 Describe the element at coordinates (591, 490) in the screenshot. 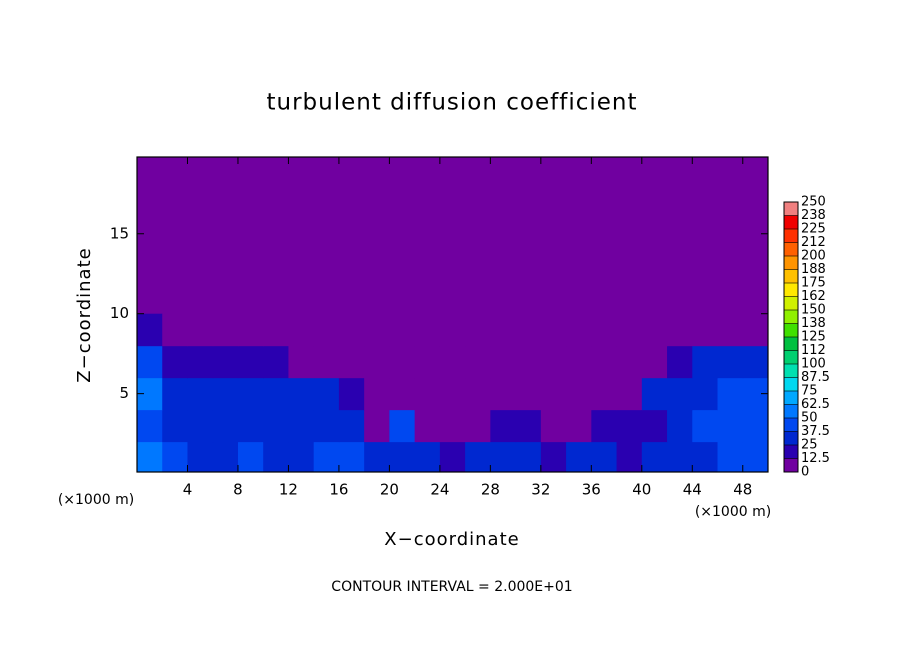

I see `x-tick-label: 36` at that location.